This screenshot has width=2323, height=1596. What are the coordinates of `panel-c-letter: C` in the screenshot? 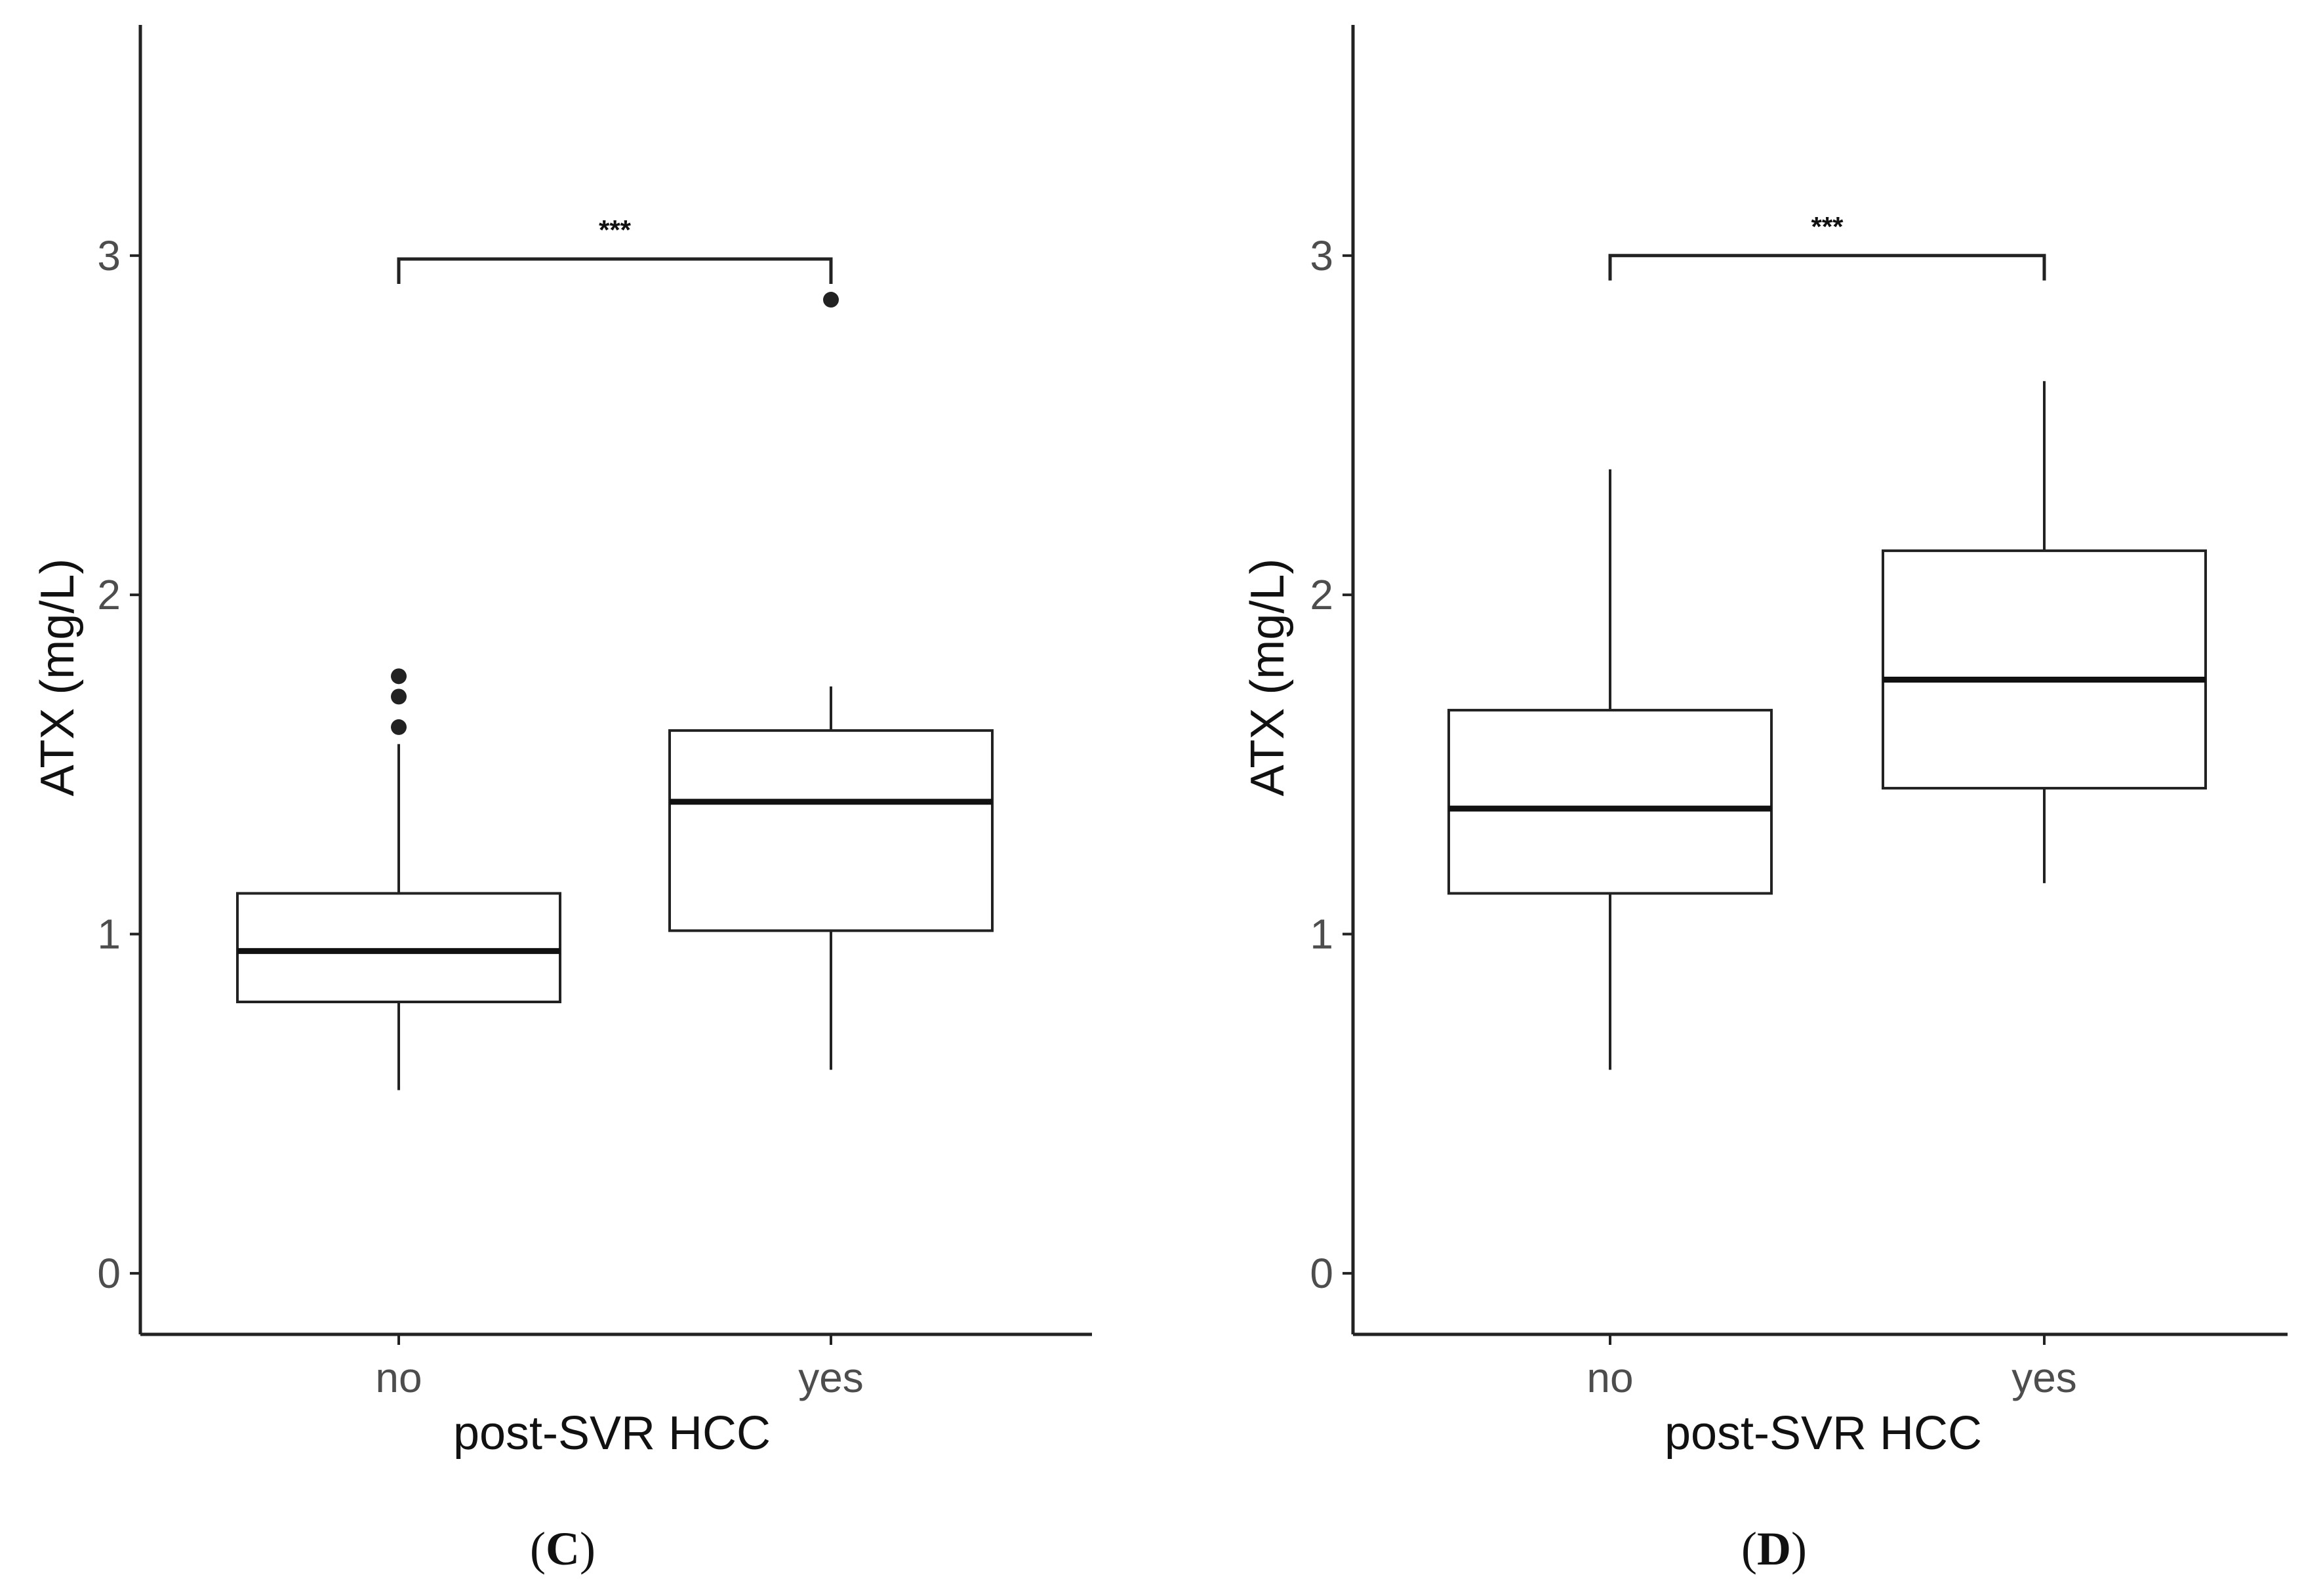 It's located at (563, 1549).